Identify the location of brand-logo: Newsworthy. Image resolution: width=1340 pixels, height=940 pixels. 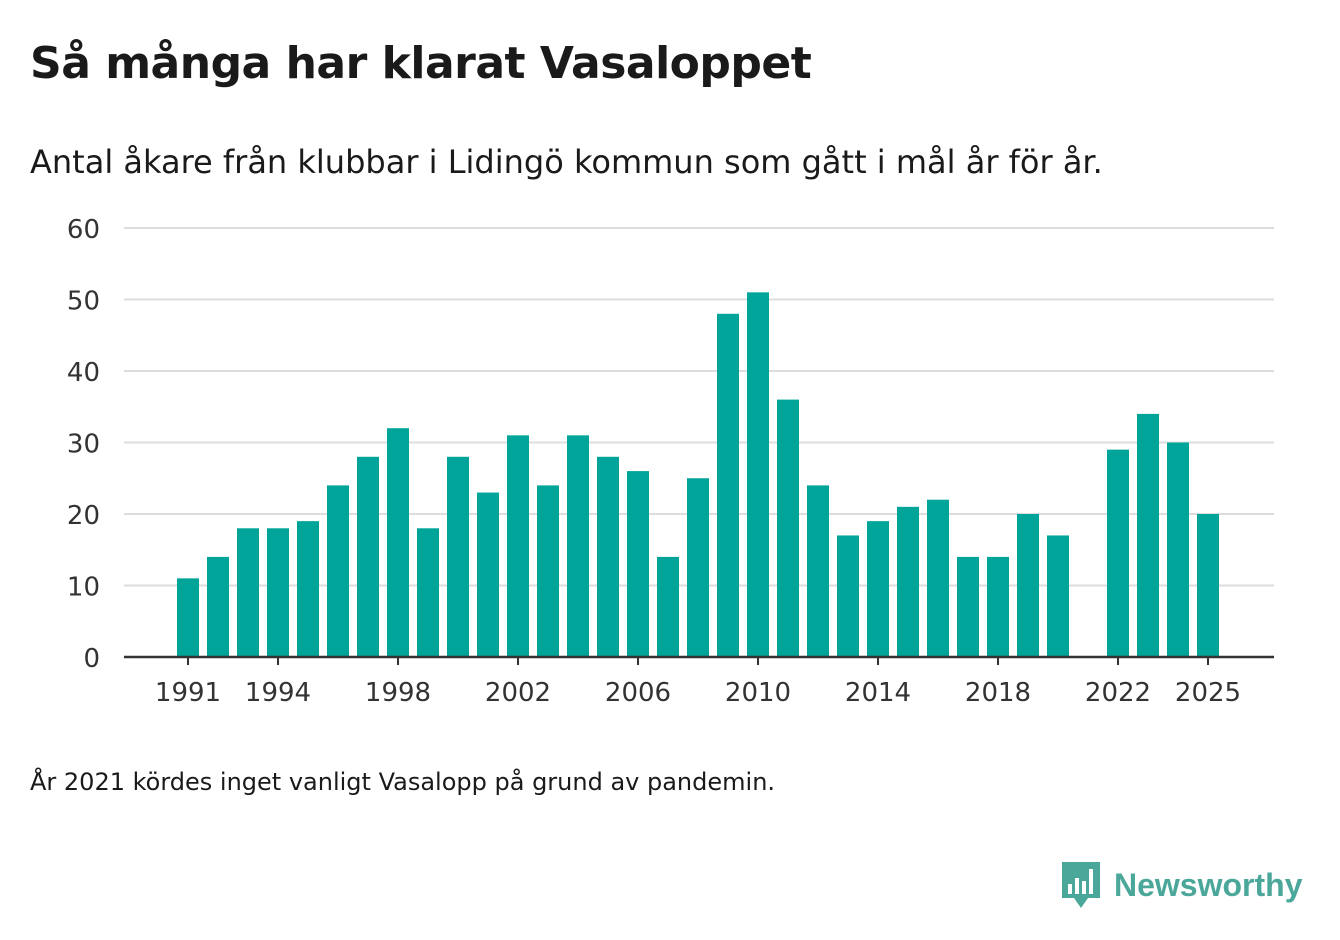
(1181, 885).